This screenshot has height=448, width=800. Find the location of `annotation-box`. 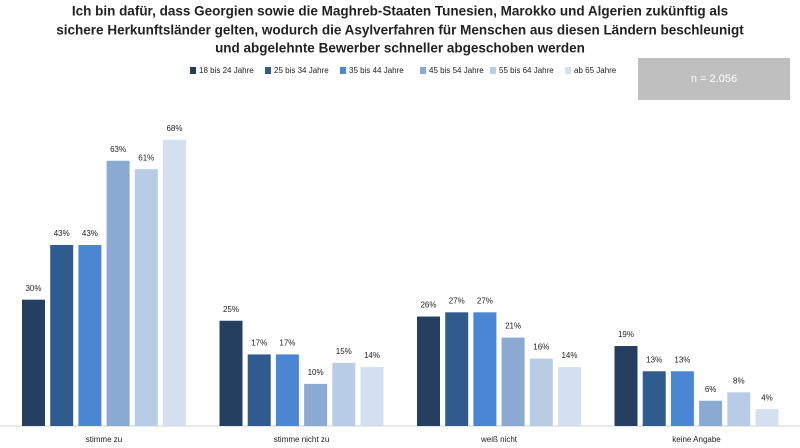

annotation-box is located at coordinates (714, 79).